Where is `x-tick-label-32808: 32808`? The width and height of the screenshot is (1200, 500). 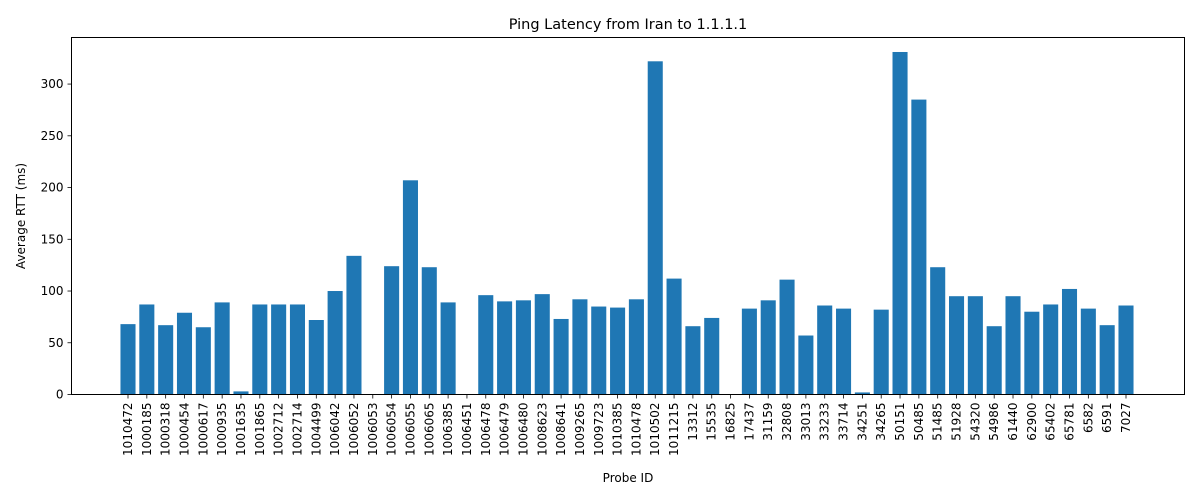
x-tick-label-32808: 32808 is located at coordinates (787, 422).